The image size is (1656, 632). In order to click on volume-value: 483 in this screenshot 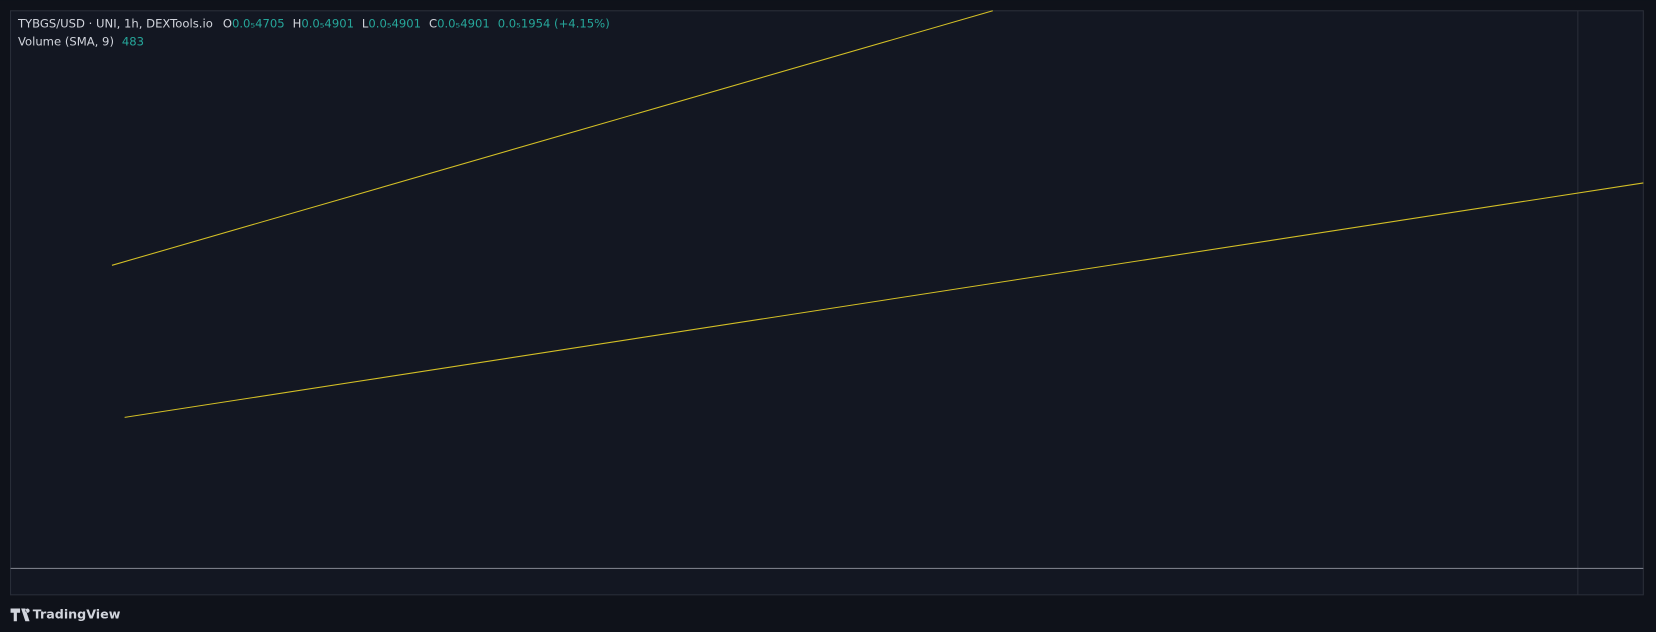, I will do `click(133, 41)`.